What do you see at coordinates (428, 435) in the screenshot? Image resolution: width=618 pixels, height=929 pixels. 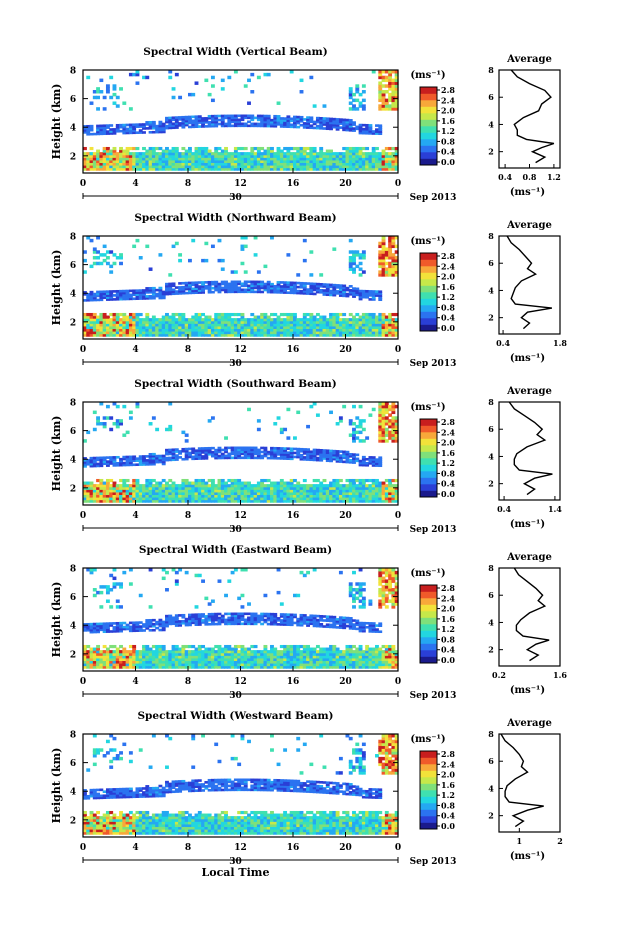 I see `colorbar-swatch` at bounding box center [428, 435].